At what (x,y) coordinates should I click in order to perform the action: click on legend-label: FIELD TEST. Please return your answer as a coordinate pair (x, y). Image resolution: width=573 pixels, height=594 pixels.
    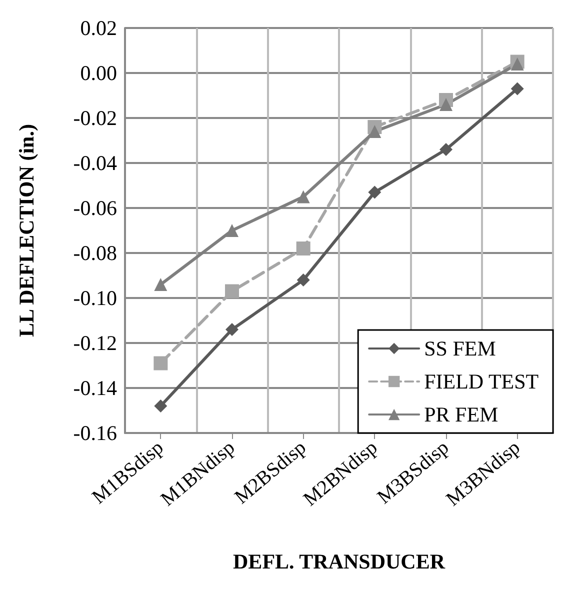
    Looking at the image, I should click on (481, 382).